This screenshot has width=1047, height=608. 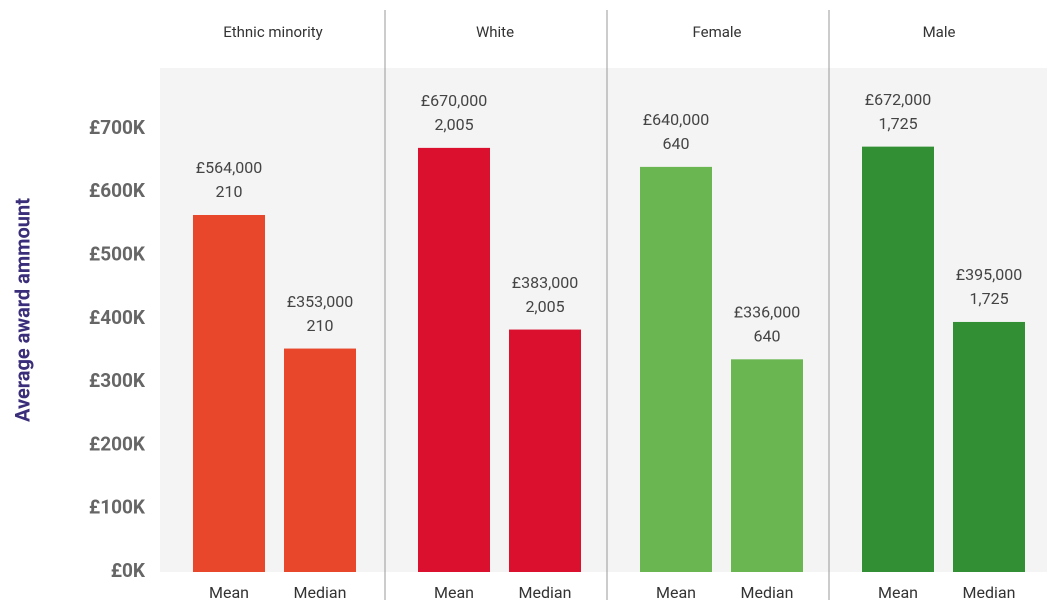 I want to click on y-tick-label: £0K, so click(x=128, y=570).